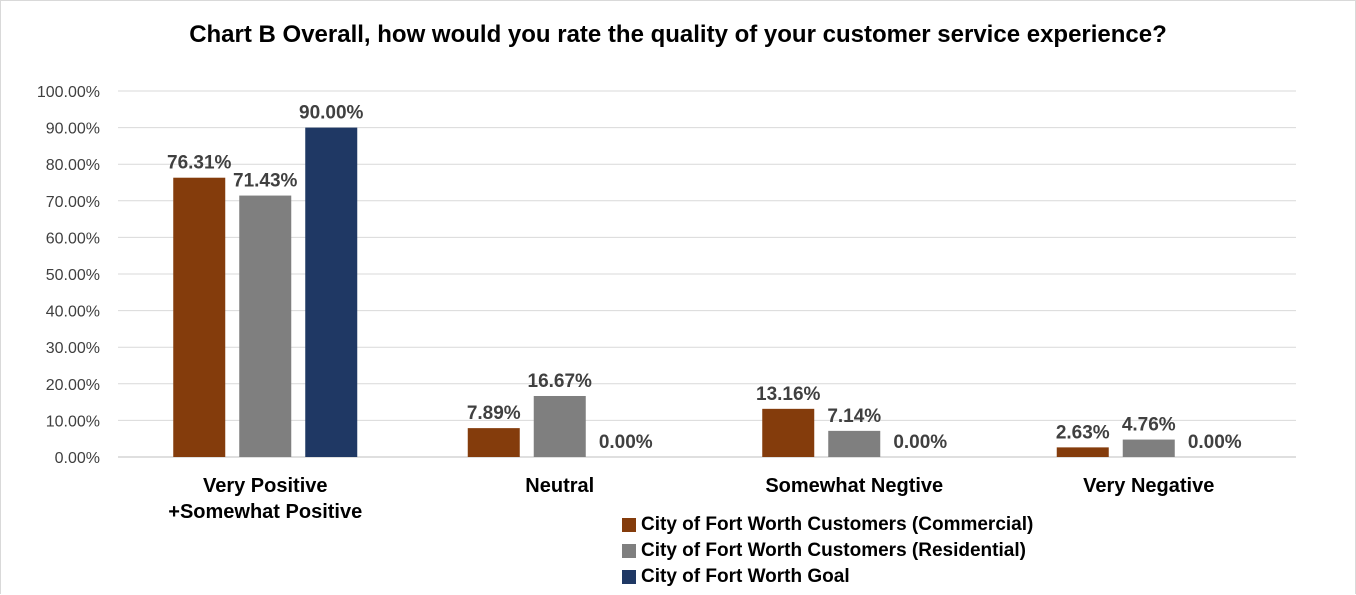 The height and width of the screenshot is (595, 1356). Describe the element at coordinates (854, 416) in the screenshot. I see `data-label: 7.14%` at that location.